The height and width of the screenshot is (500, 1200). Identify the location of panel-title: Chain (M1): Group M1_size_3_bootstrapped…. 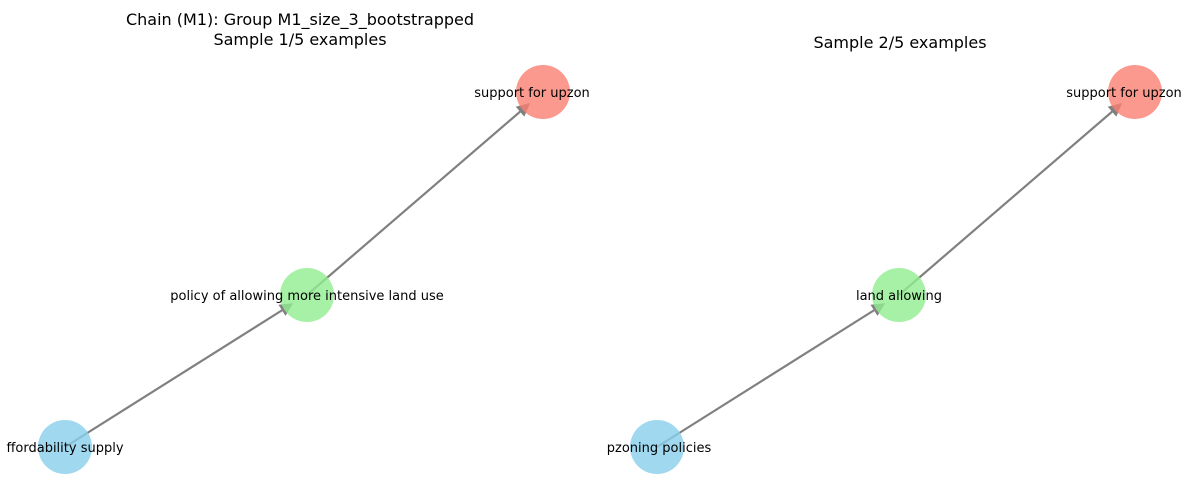
(300, 30).